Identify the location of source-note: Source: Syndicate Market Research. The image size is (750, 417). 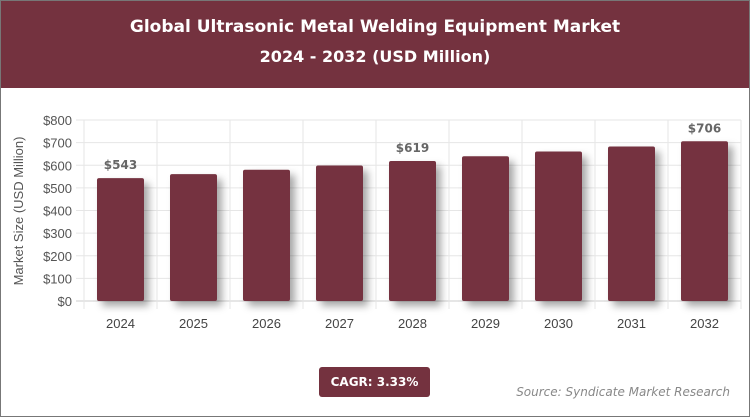
(623, 392).